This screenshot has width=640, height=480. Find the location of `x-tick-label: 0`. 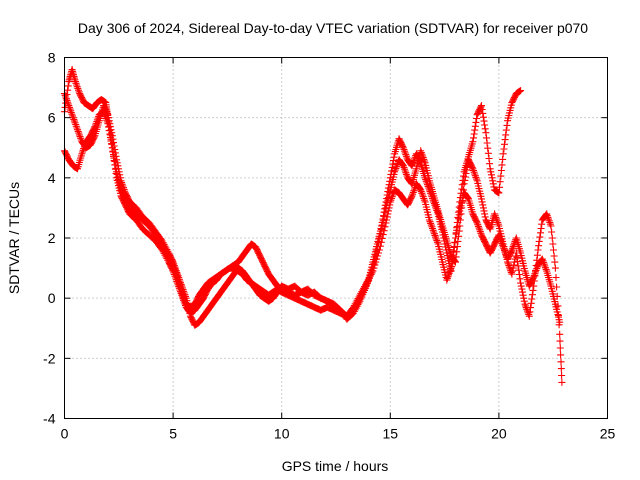

x-tick-label: 0 is located at coordinates (65, 434).